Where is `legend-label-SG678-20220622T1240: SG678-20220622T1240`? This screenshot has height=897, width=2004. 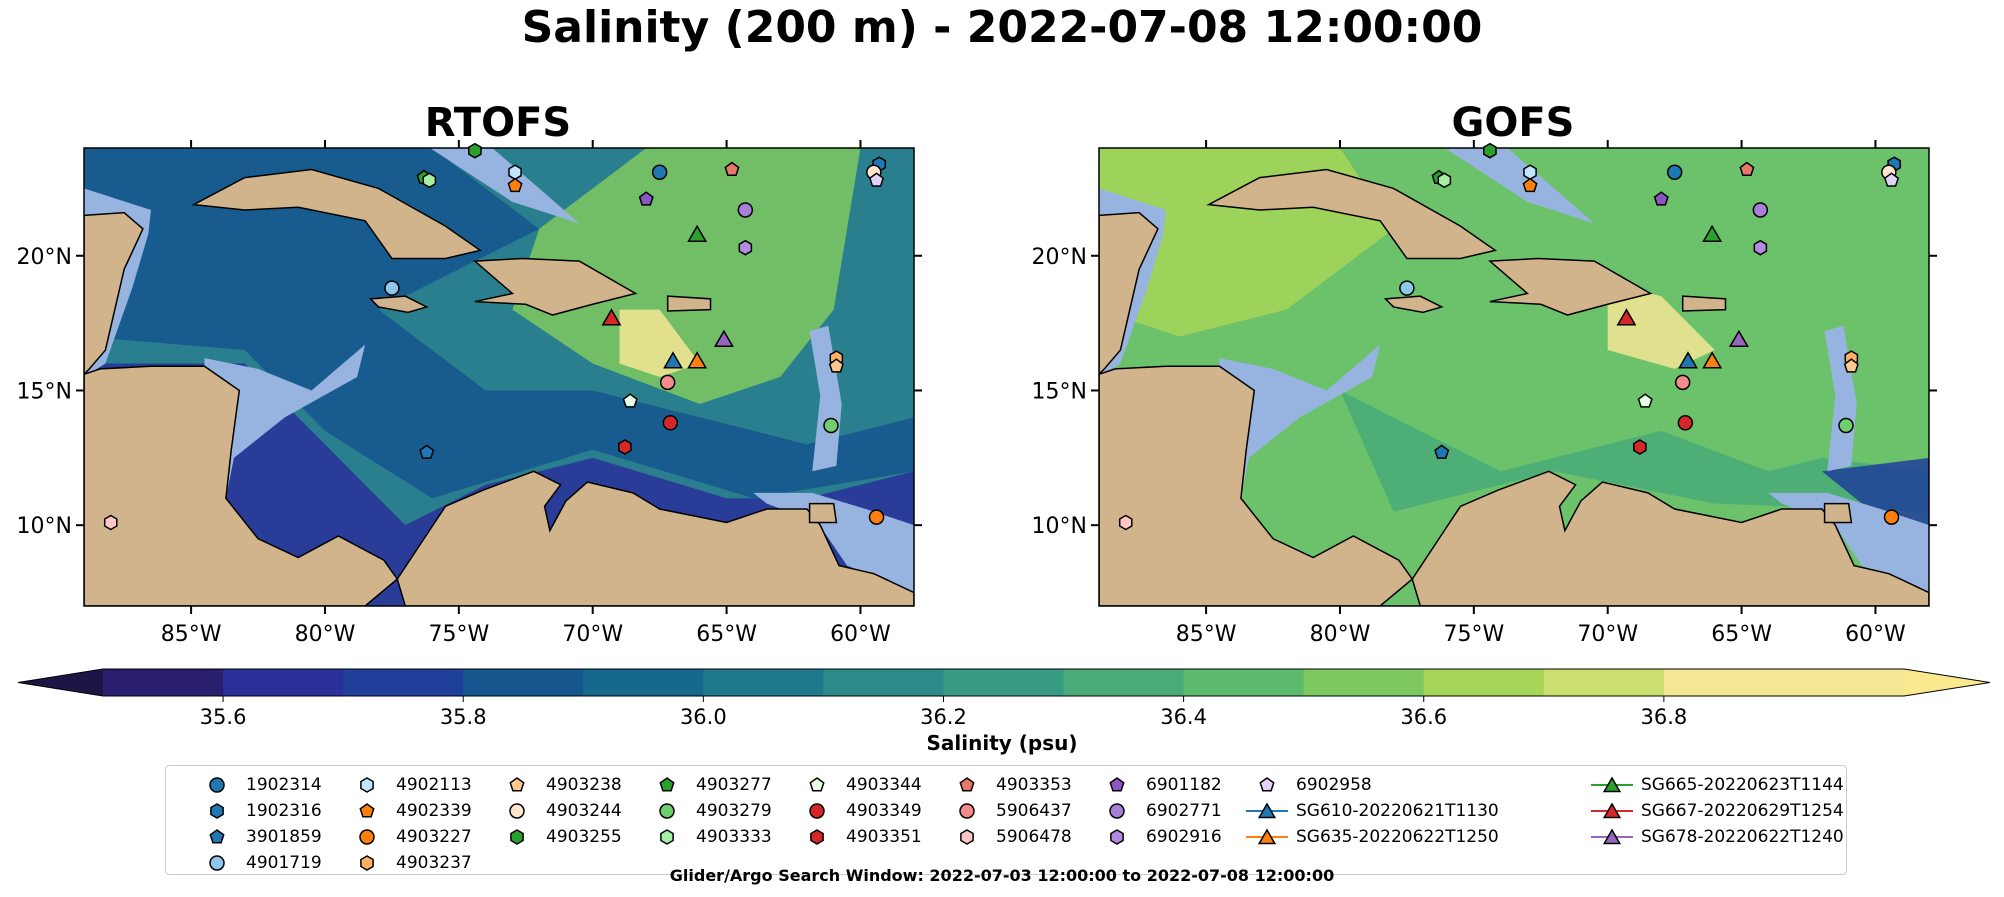 legend-label-SG678-20220622T1240: SG678-20220622T1240 is located at coordinates (1742, 837).